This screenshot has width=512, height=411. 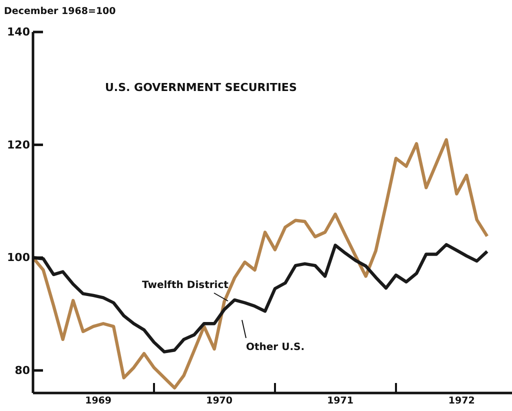 What do you see at coordinates (340, 401) in the screenshot?
I see `x-tick-label: 1971` at bounding box center [340, 401].